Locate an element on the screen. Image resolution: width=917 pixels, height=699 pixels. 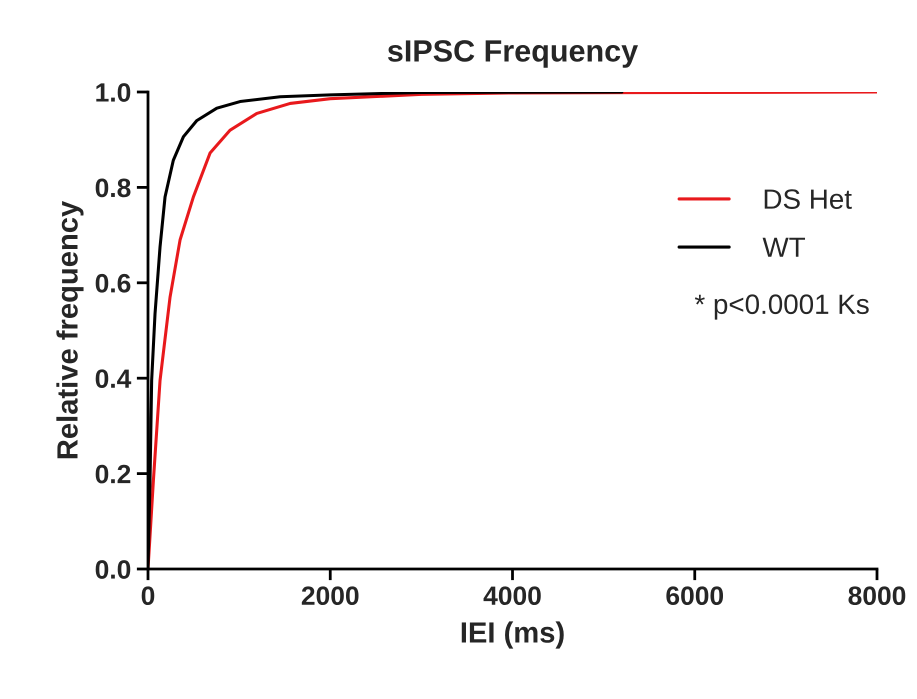
x-tick-label: 8000 is located at coordinates (877, 596).